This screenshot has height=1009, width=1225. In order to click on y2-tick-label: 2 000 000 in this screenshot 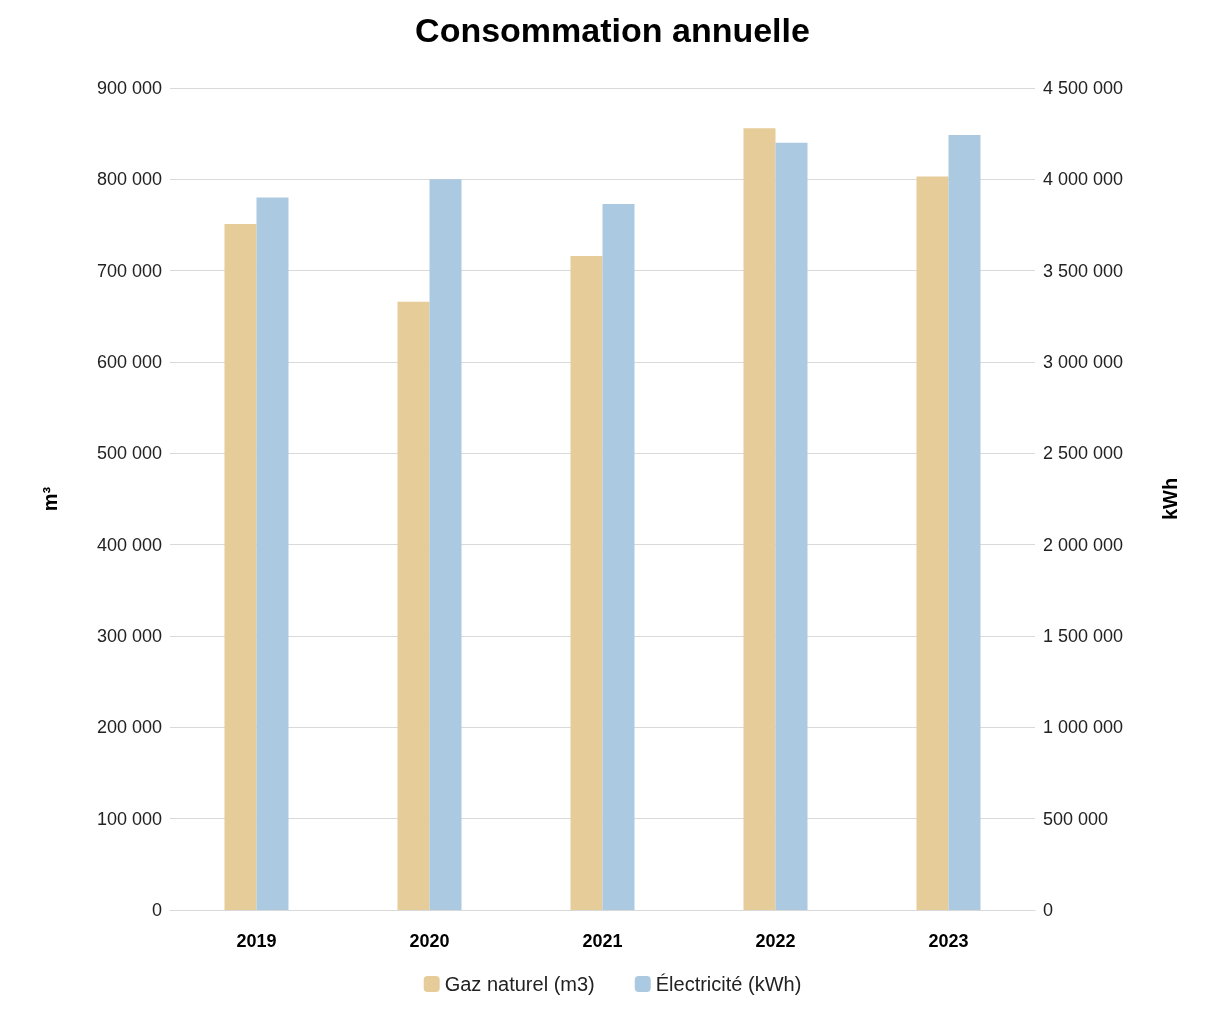, I will do `click(1083, 544)`.